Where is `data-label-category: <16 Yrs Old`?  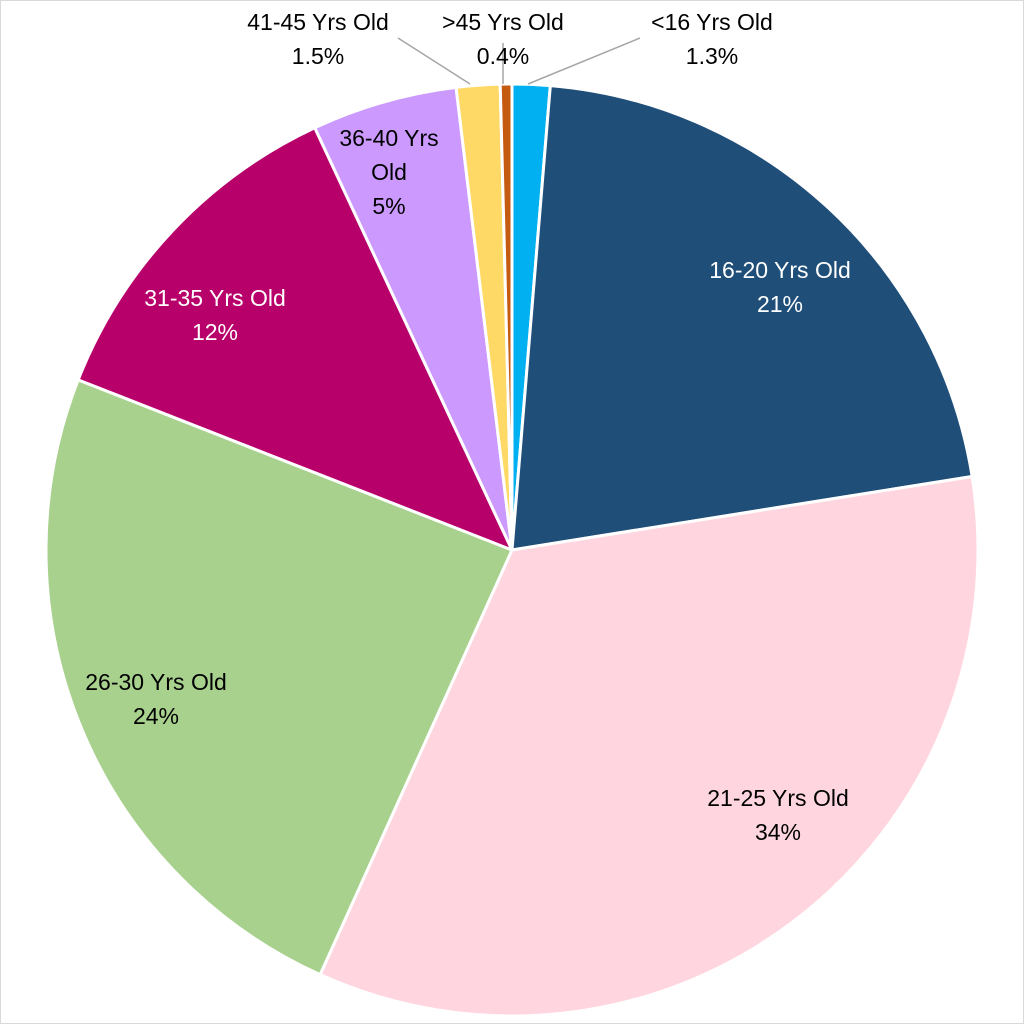
data-label-category: <16 Yrs Old is located at coordinates (712, 22).